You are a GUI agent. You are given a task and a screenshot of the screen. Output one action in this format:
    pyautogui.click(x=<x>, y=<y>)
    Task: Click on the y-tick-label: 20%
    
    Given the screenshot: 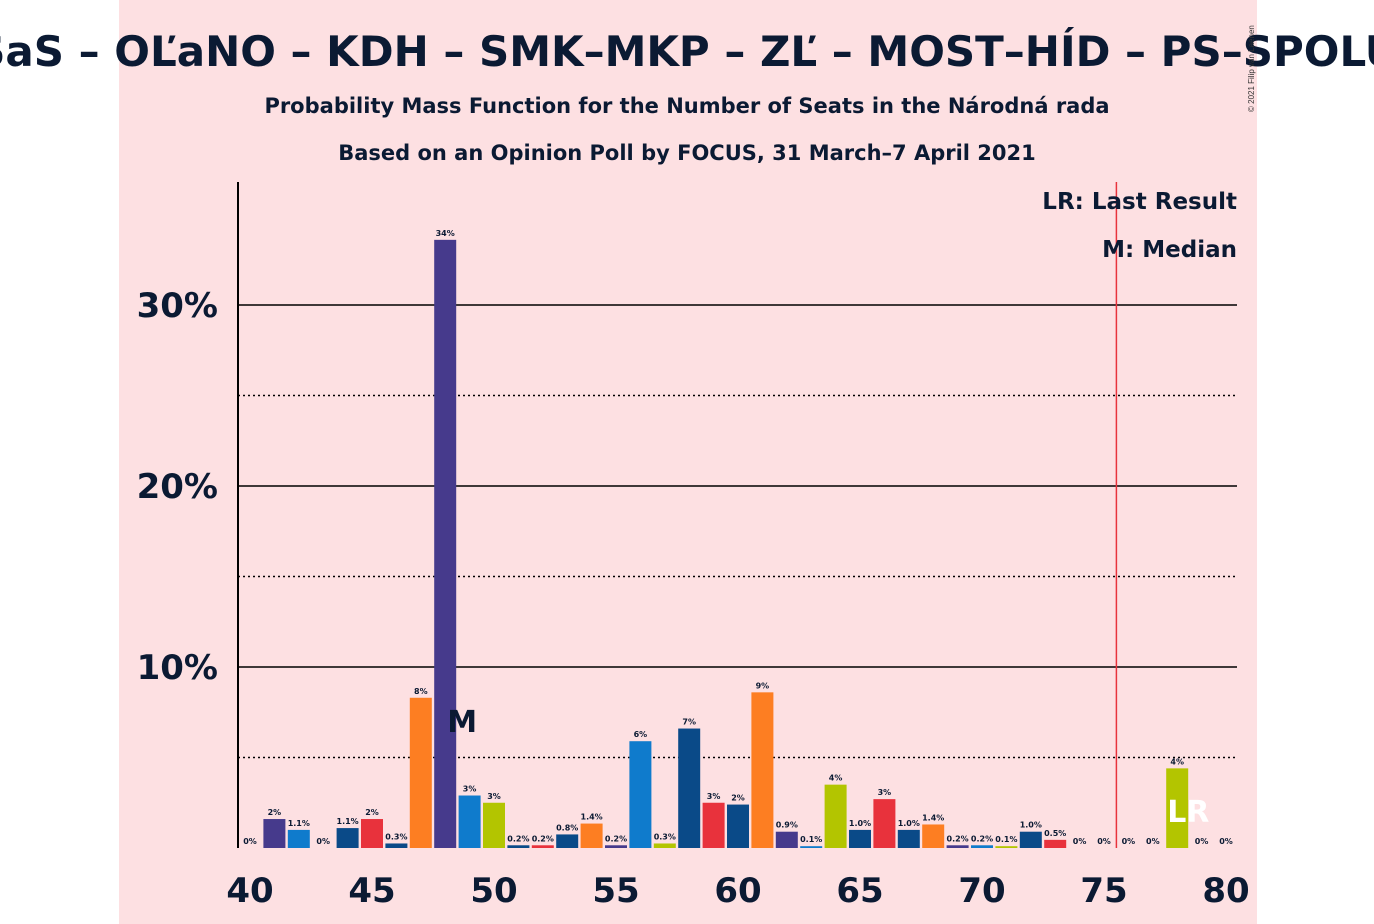 What is the action you would take?
    pyautogui.click(x=177, y=487)
    